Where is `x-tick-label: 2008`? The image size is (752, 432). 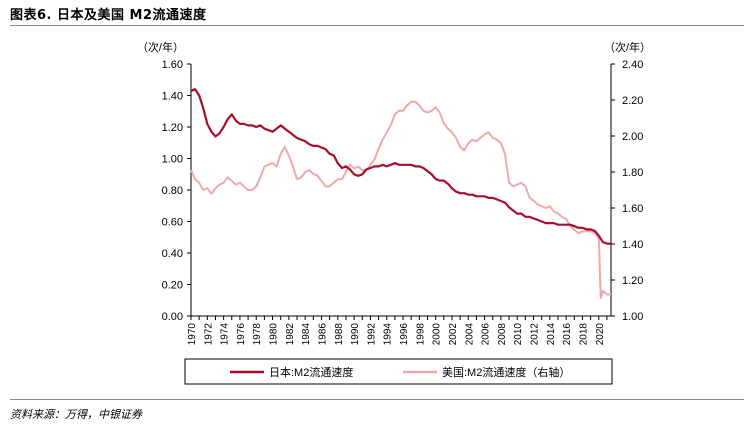
x-tick-label: 2008 is located at coordinates (502, 334).